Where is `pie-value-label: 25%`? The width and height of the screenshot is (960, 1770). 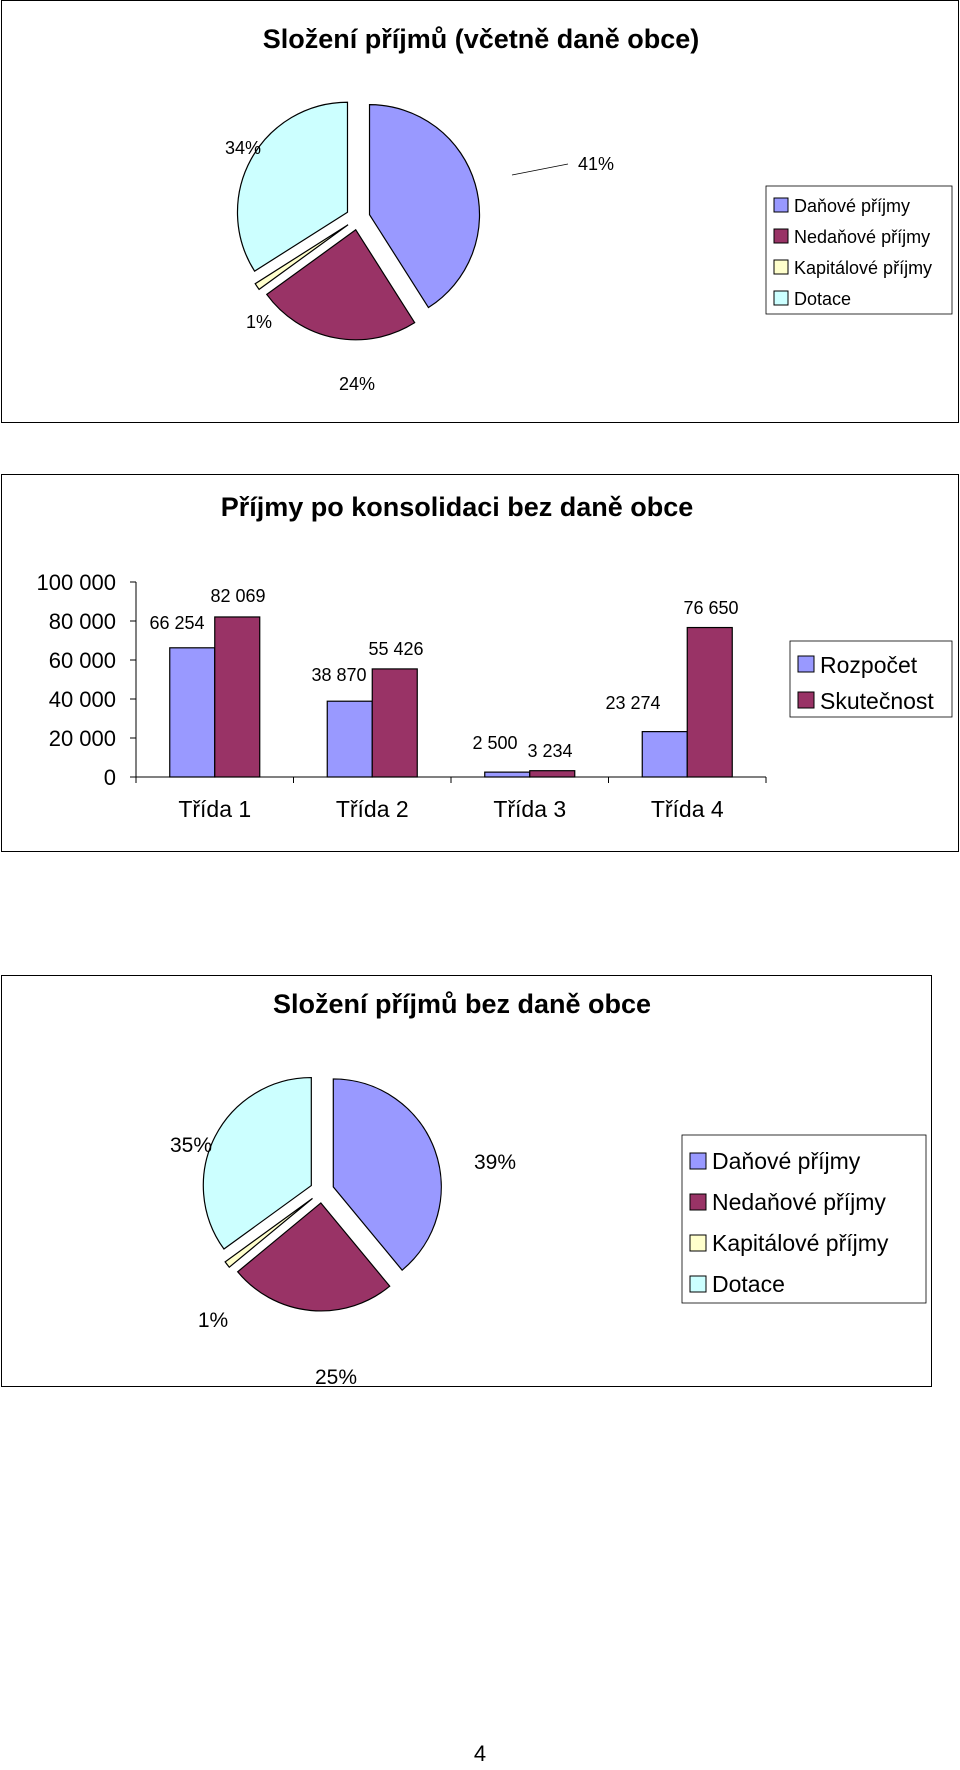
pie-value-label: 25% is located at coordinates (336, 1377).